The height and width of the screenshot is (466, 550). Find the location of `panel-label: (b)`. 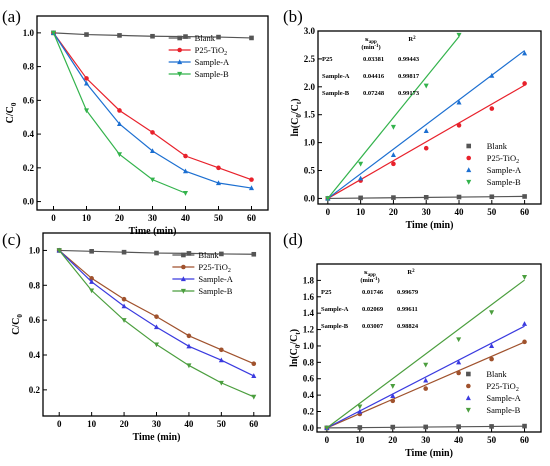

panel-label: (b) is located at coordinates (293, 16).